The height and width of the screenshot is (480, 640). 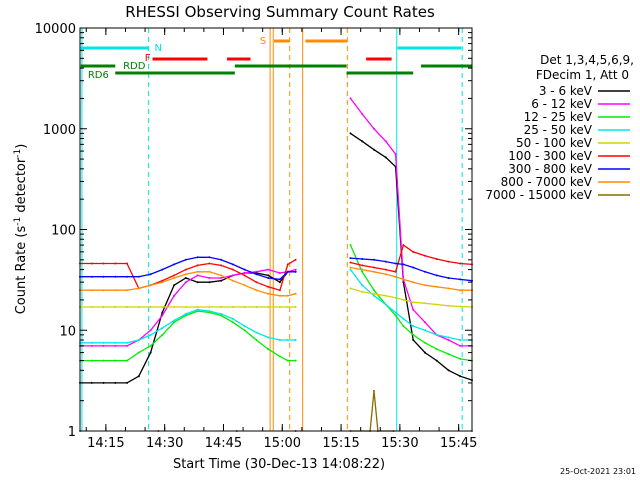 What do you see at coordinates (280, 12) in the screenshot?
I see `chart-title: RHESSI Observing Summary Count Rates` at bounding box center [280, 12].